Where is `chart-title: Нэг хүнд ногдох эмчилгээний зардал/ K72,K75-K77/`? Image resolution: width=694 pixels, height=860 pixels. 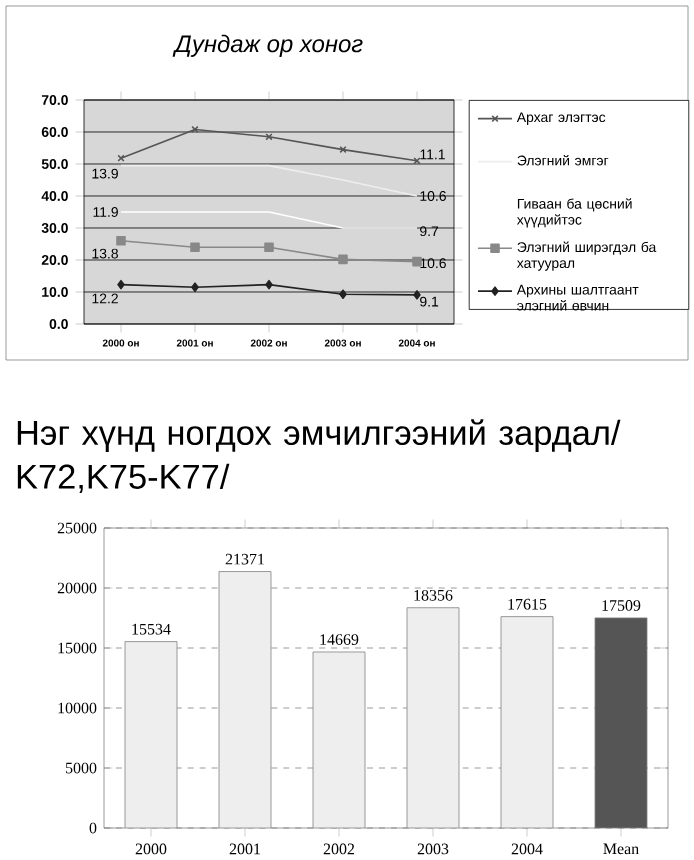
chart-title: Нэг хүнд ногдох эмчилгээний зардал/ K72,K75-K77/ is located at coordinates (319, 456).